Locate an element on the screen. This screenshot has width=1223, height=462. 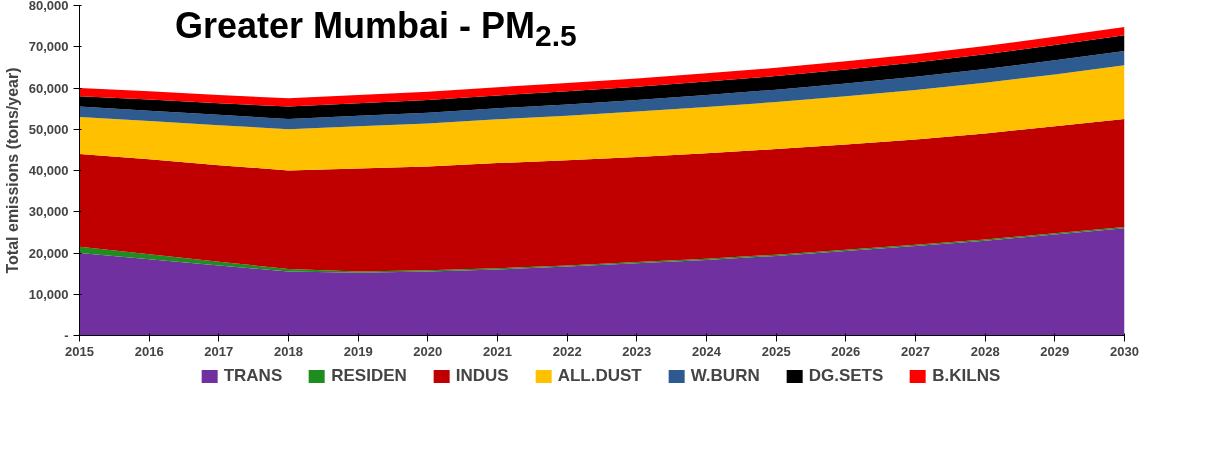
x-tick-label: 2030 is located at coordinates (1124, 351).